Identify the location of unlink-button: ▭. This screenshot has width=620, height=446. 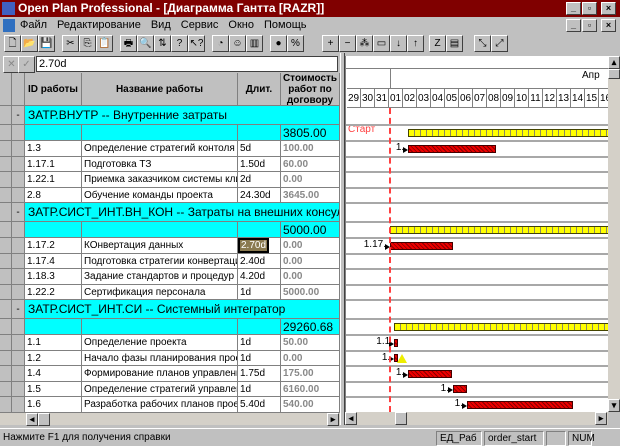
(381, 43).